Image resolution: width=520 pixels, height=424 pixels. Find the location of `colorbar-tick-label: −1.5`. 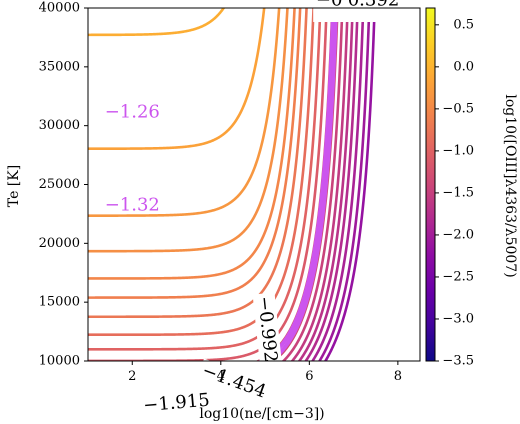

colorbar-tick-label: −1.5 is located at coordinates (458, 192).